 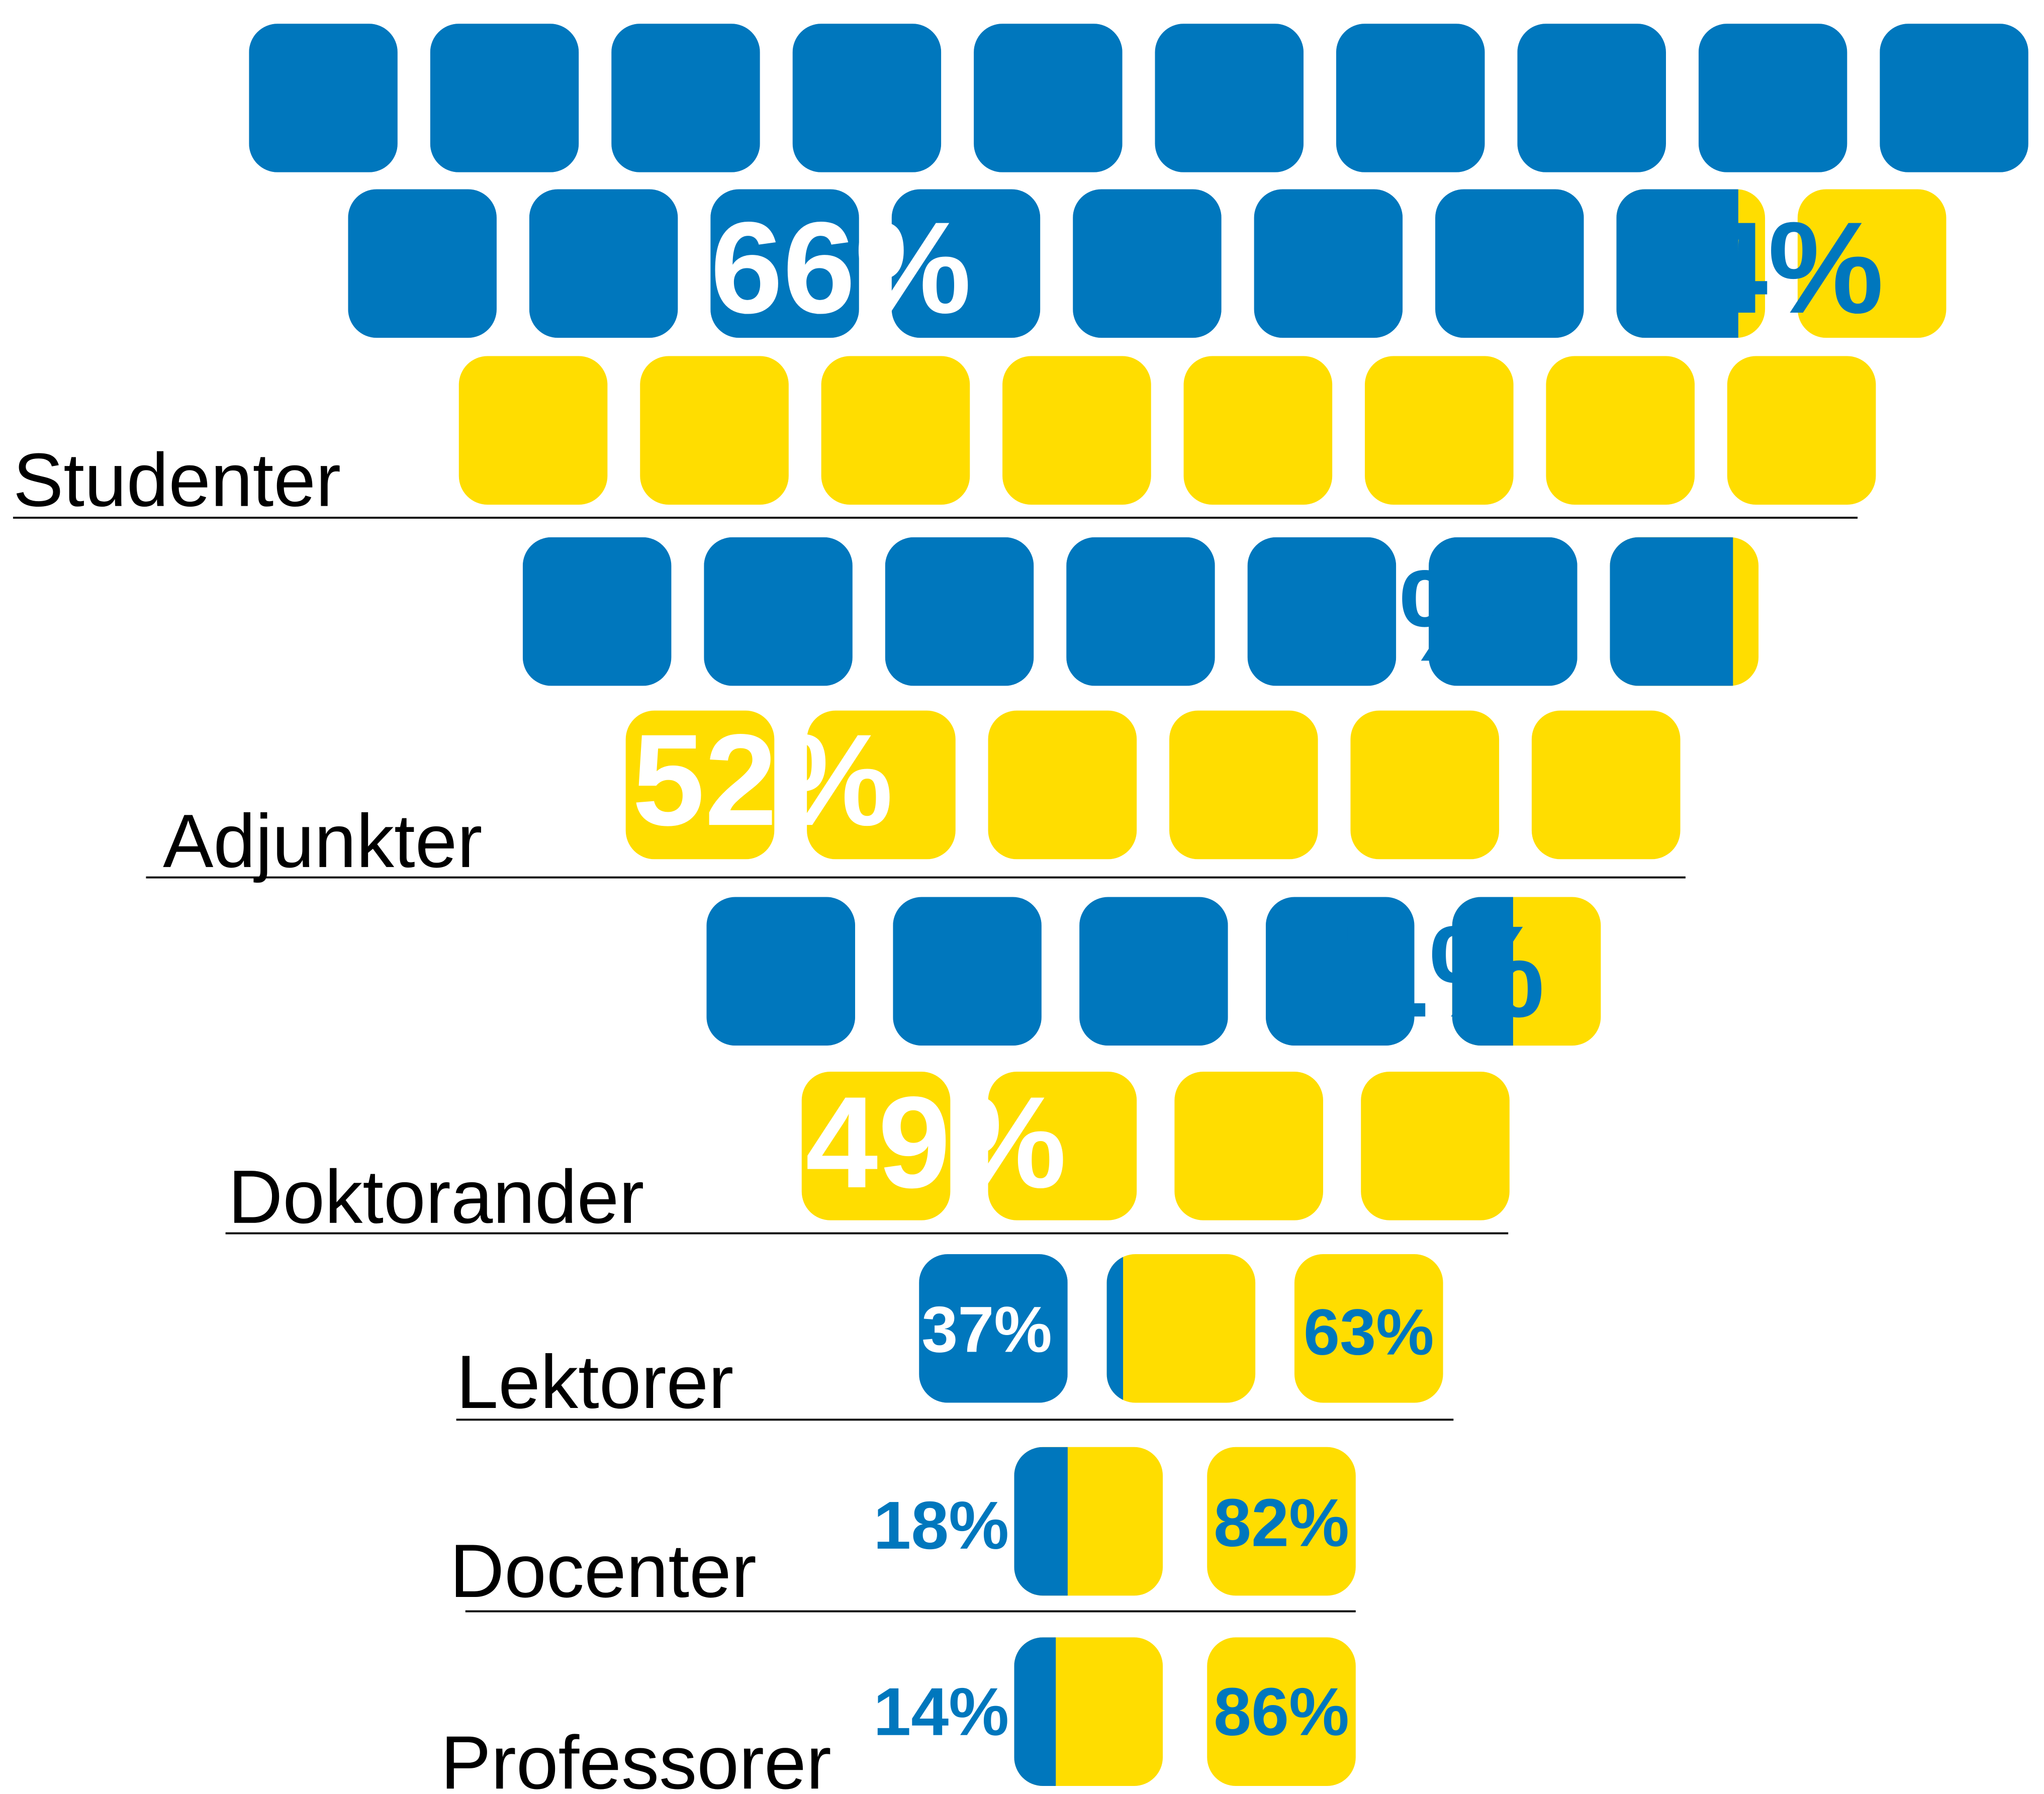 What do you see at coordinates (604, 1571) in the screenshot?
I see `category-label: Docenter` at bounding box center [604, 1571].